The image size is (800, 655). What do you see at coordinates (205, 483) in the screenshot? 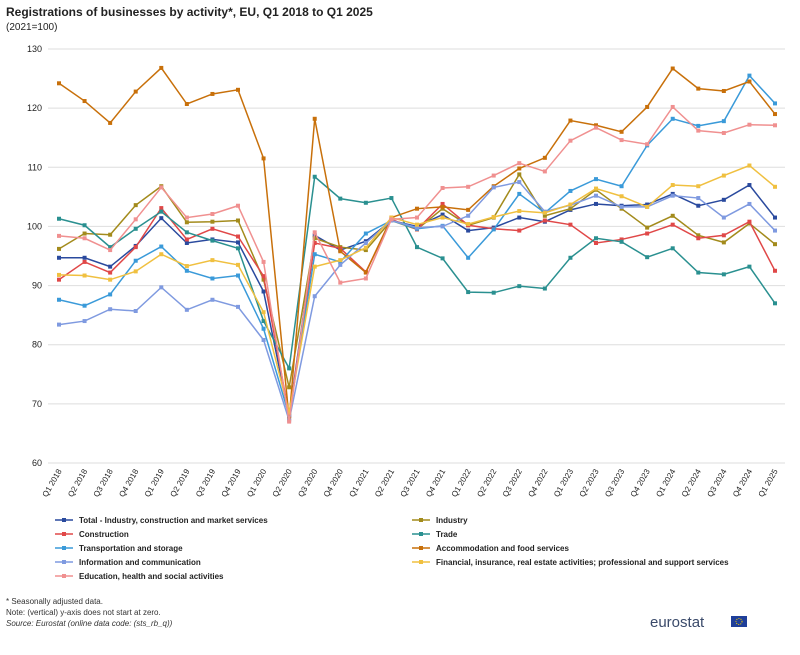
I see `x-tick-label: Q3 2019` at bounding box center [205, 483].